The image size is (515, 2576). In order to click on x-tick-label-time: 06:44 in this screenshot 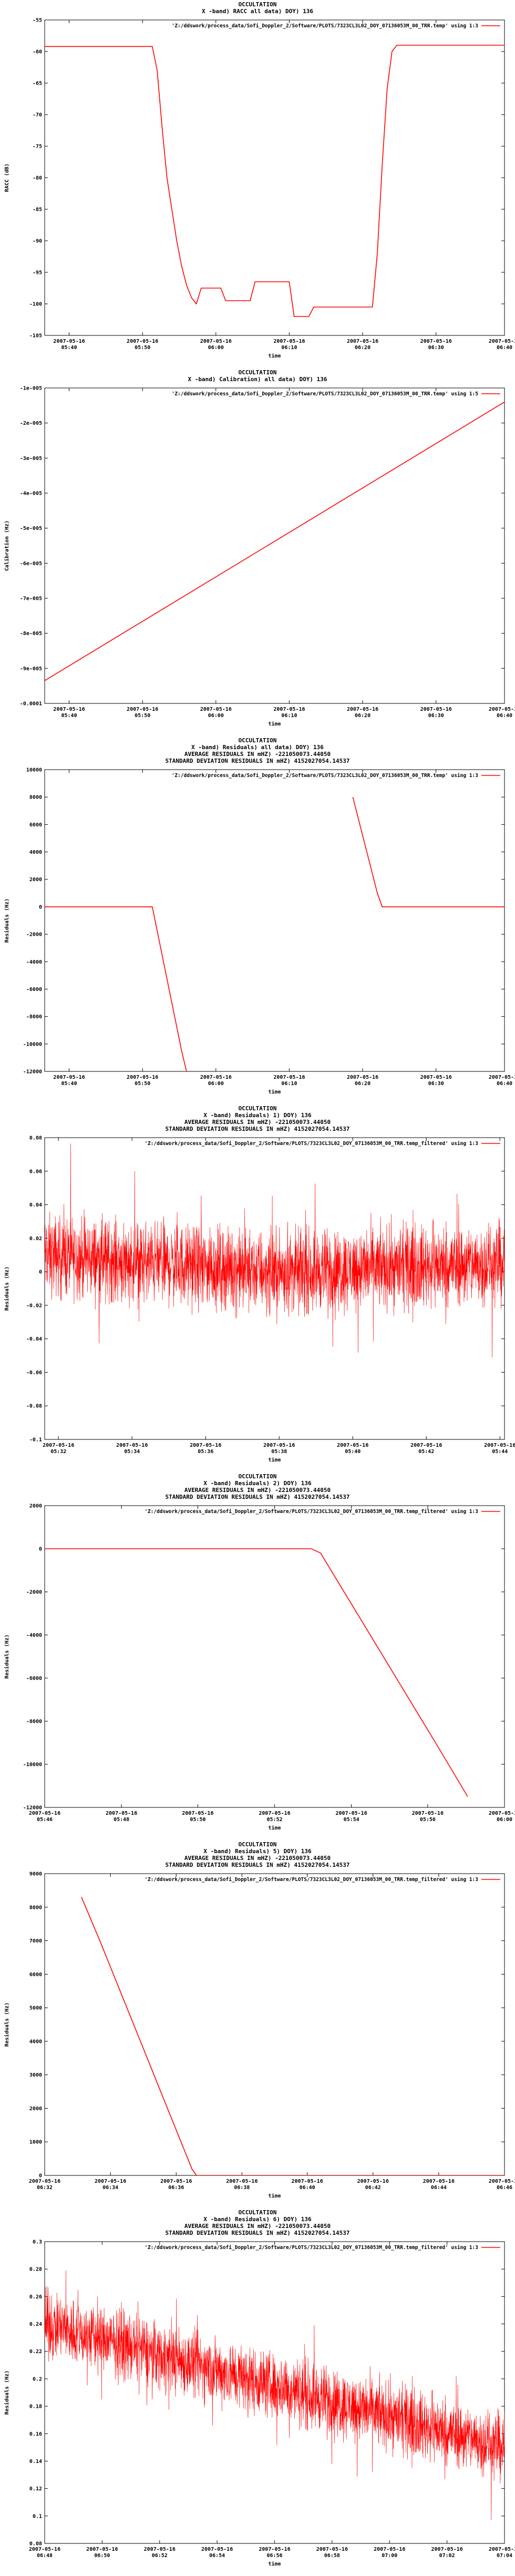, I will do `click(439, 2188)`.